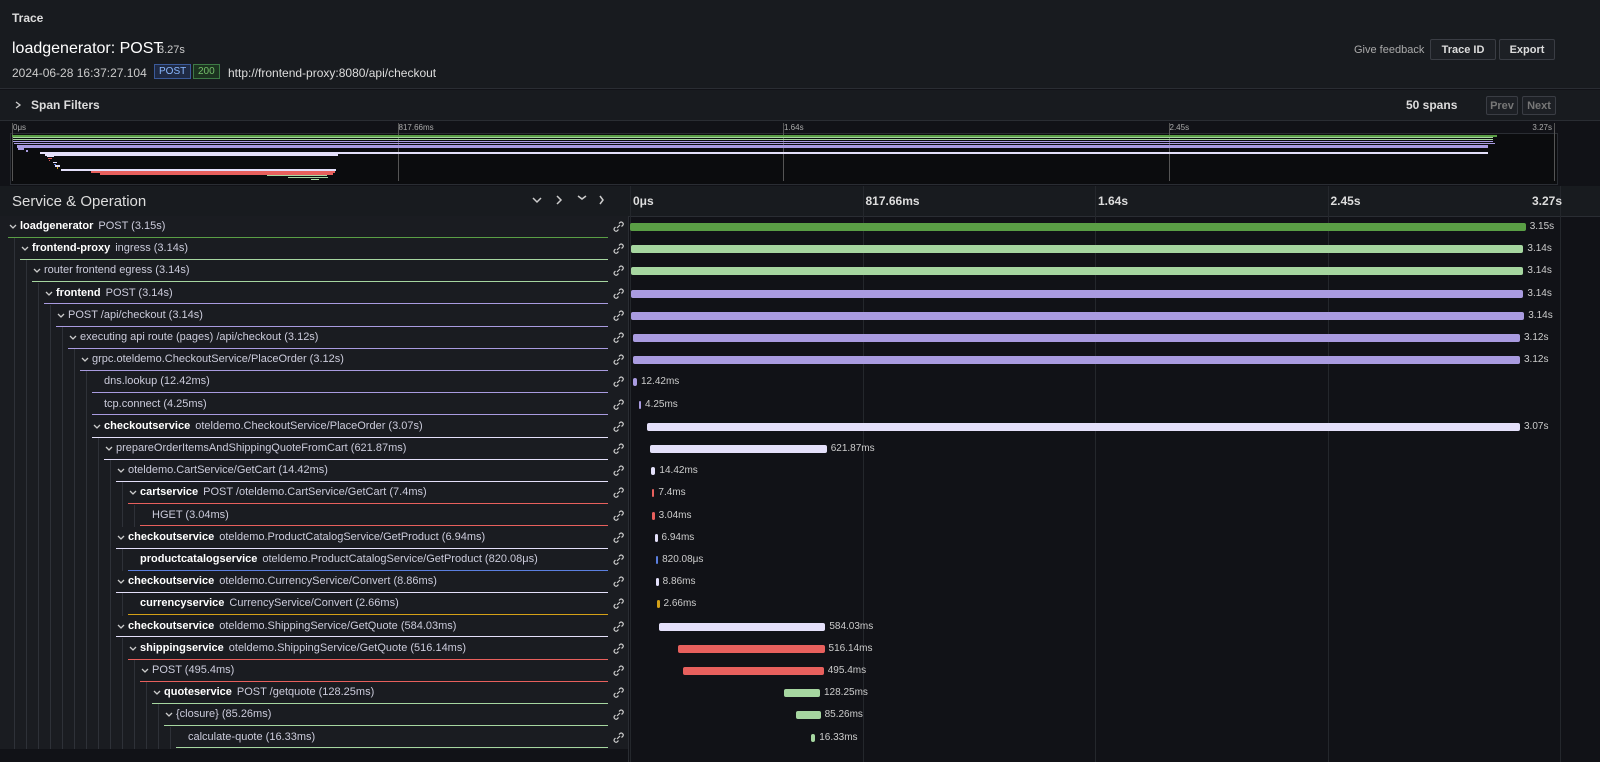 The height and width of the screenshot is (762, 1600). Describe the element at coordinates (65, 105) in the screenshot. I see `span-filters-label: Span Filters` at that location.